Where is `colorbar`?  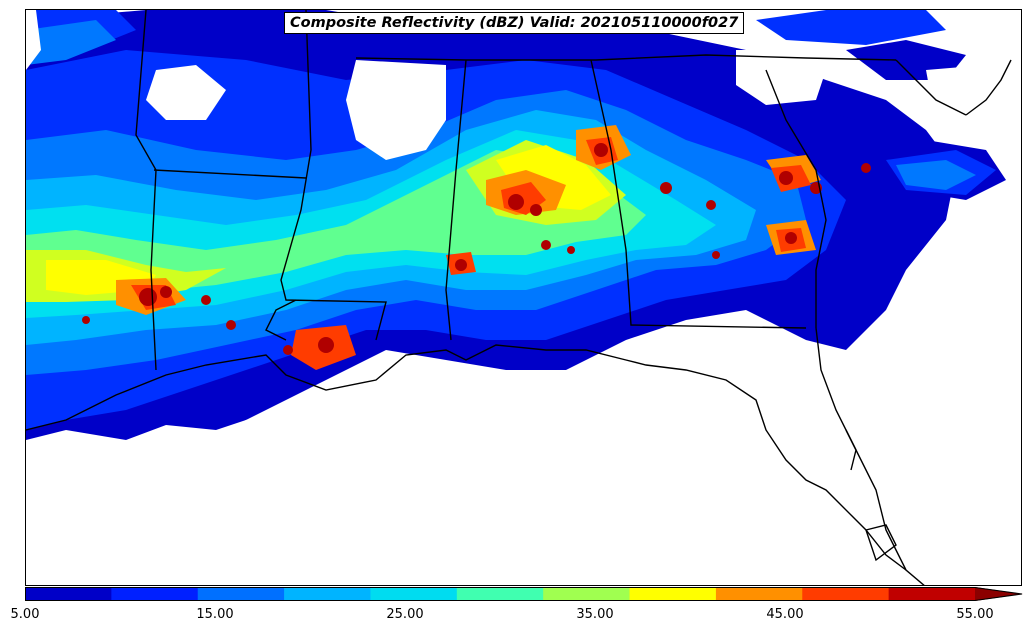 colorbar is located at coordinates (524, 594).